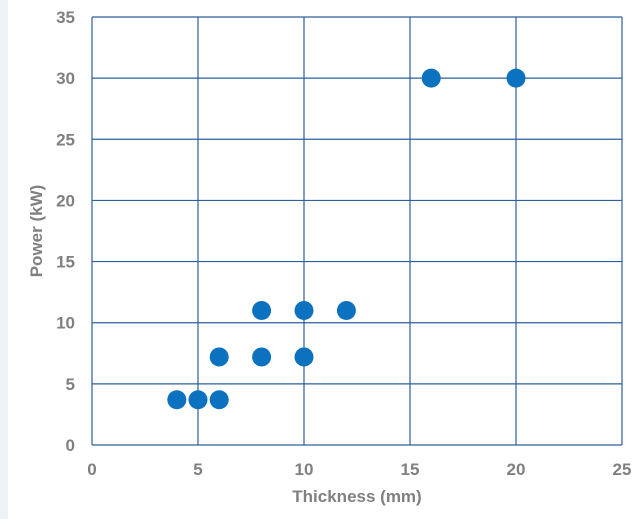 Image resolution: width=633 pixels, height=524 pixels. Describe the element at coordinates (65, 323) in the screenshot. I see `y-tick-label: 10` at that location.